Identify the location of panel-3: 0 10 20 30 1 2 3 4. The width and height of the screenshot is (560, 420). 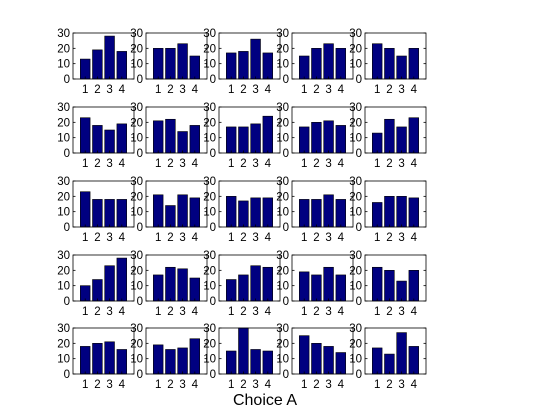
(242, 62).